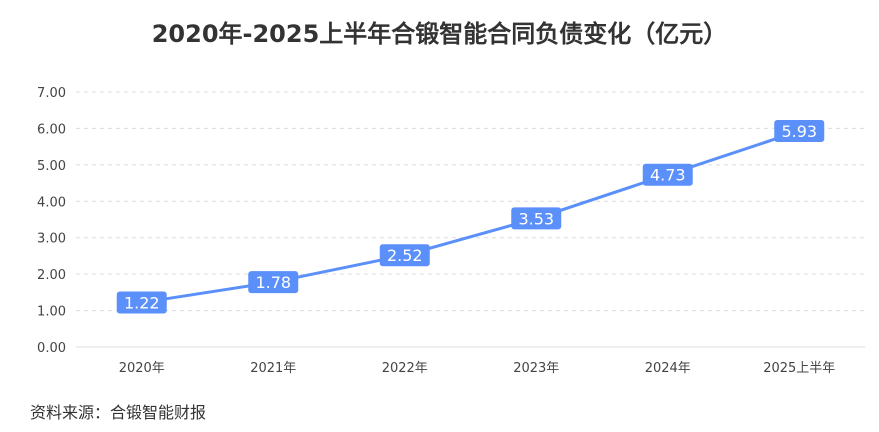 The image size is (879, 432). Describe the element at coordinates (51, 221) in the screenshot. I see `y-axis-ticks: 0.00 1.00 2.00 3.00 4.00 5.00 6.00 7.00` at that location.